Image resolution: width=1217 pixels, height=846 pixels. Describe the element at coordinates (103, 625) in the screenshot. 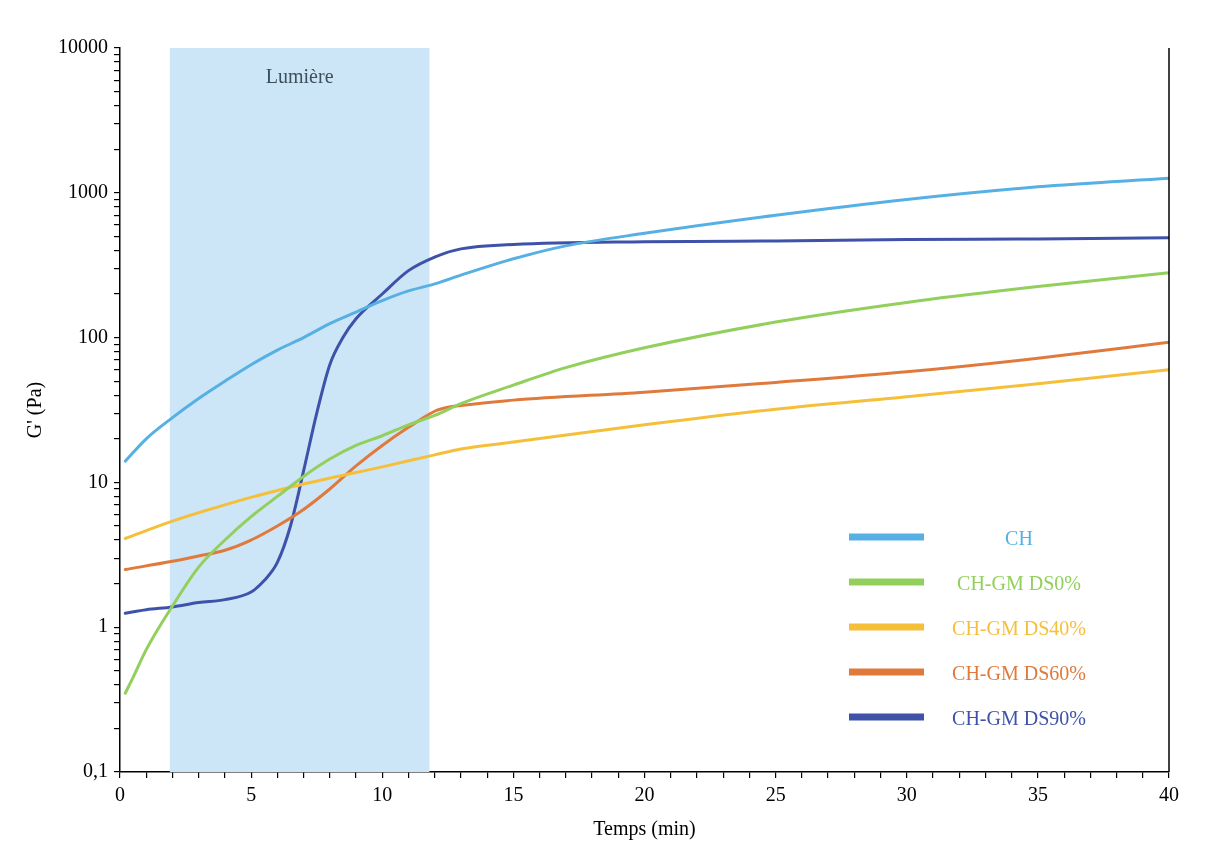

I see `y-tick-label: 1` at that location.